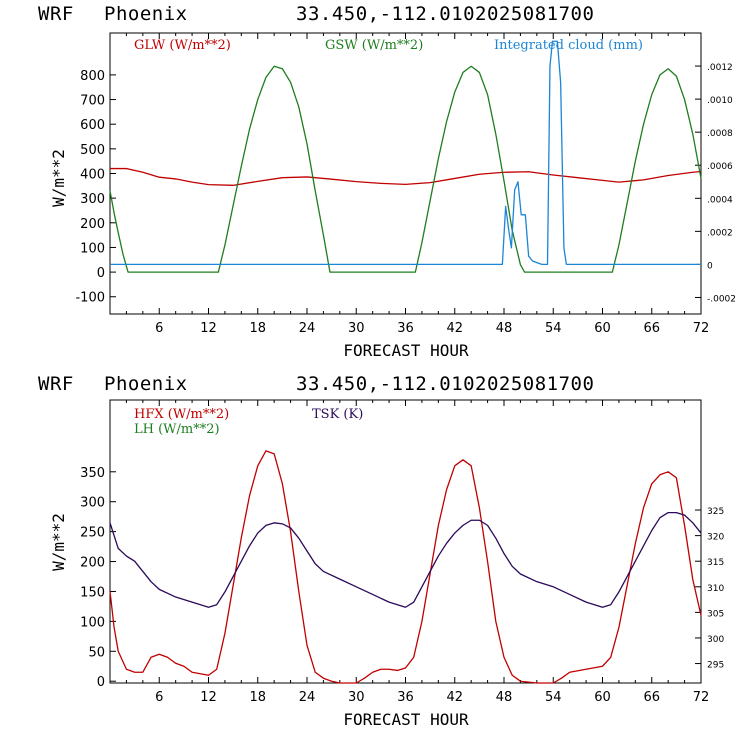 The width and height of the screenshot is (740, 745). Describe the element at coordinates (146, 14) in the screenshot. I see `top-location-label: Phoenix` at that location.